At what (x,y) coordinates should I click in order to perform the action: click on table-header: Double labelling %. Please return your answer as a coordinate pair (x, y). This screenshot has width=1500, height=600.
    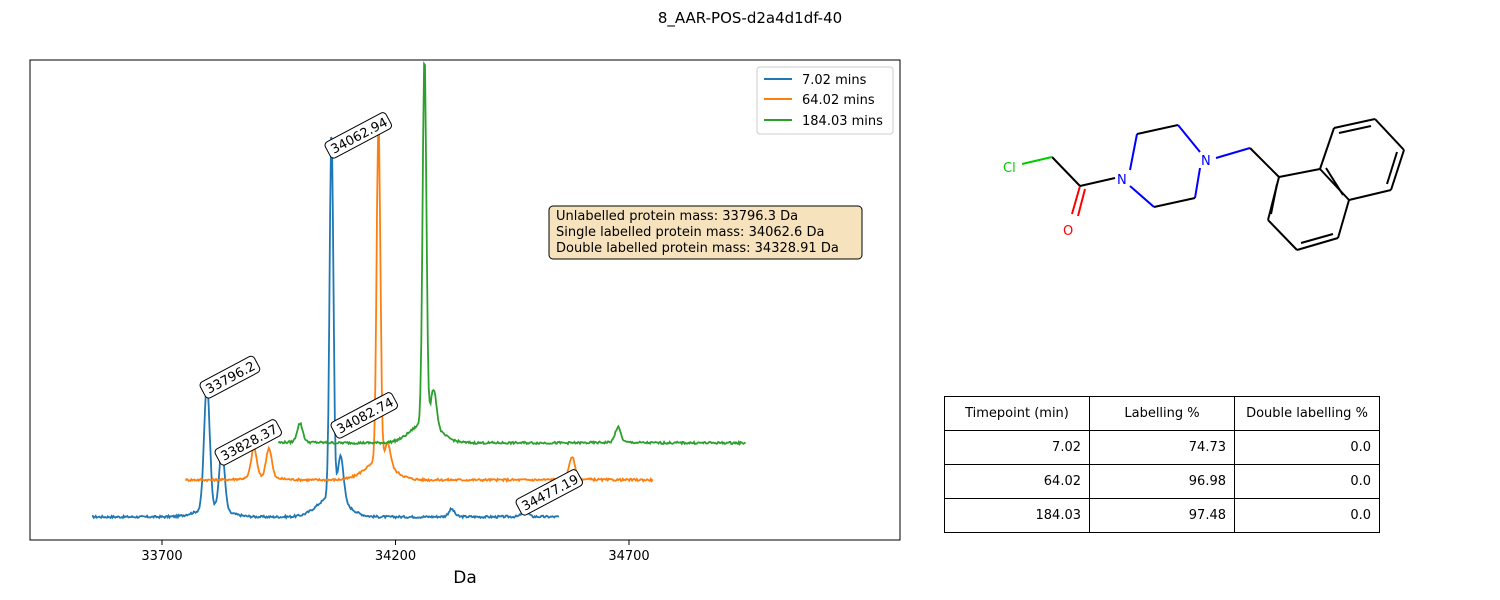
    Looking at the image, I should click on (1307, 413).